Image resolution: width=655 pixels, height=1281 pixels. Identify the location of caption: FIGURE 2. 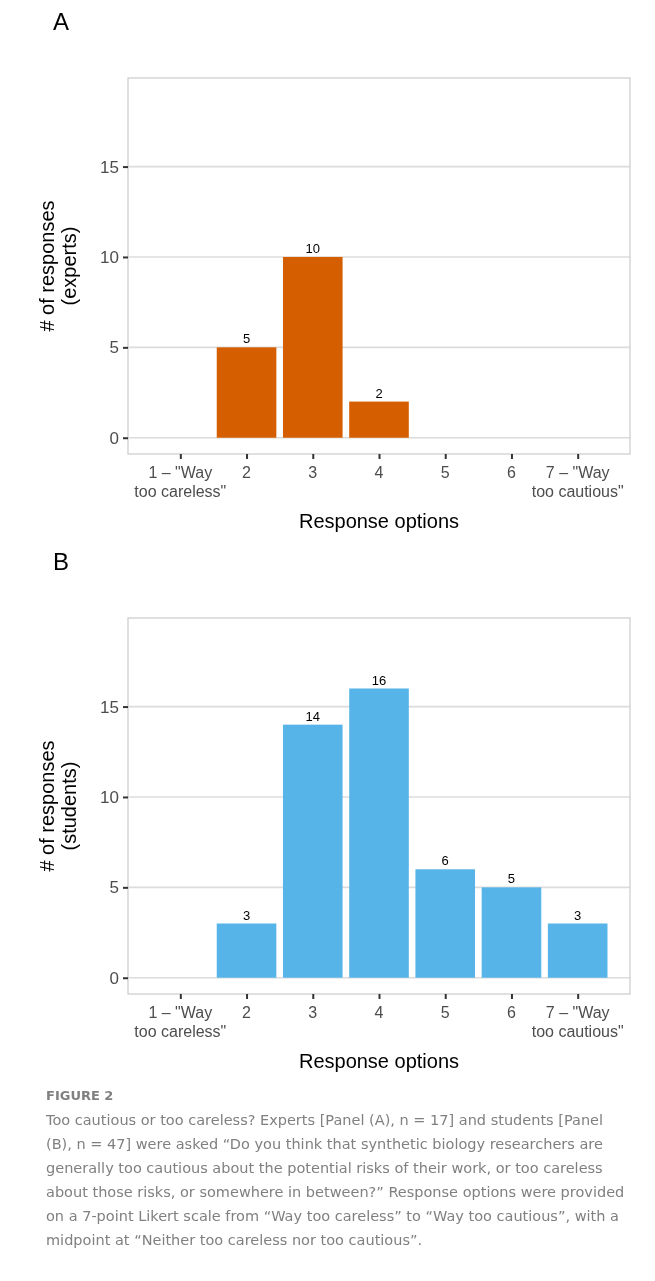
(80, 1096).